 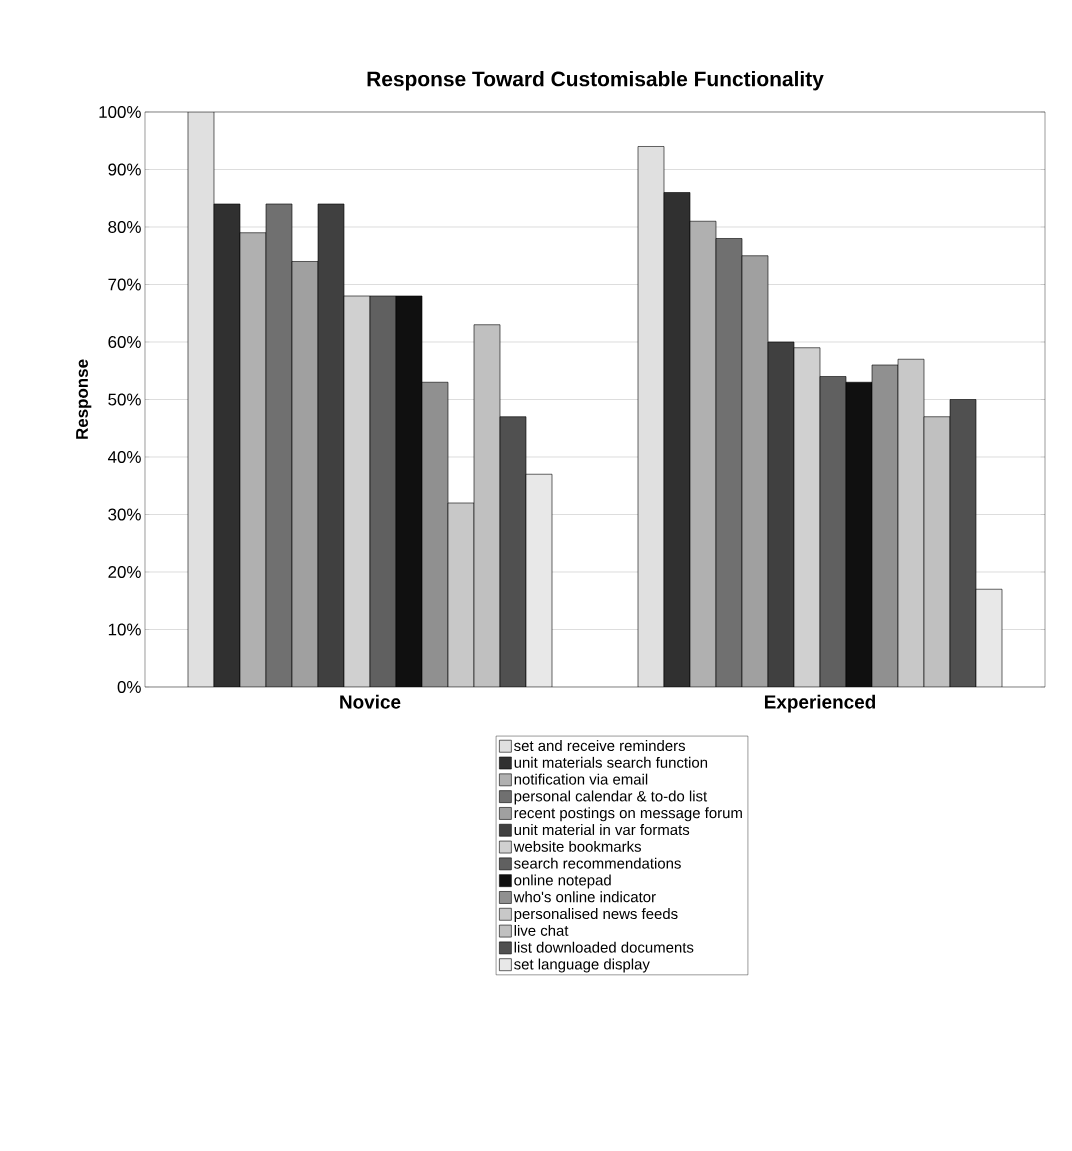 I want to click on y-axis-title: Response, so click(x=84, y=399).